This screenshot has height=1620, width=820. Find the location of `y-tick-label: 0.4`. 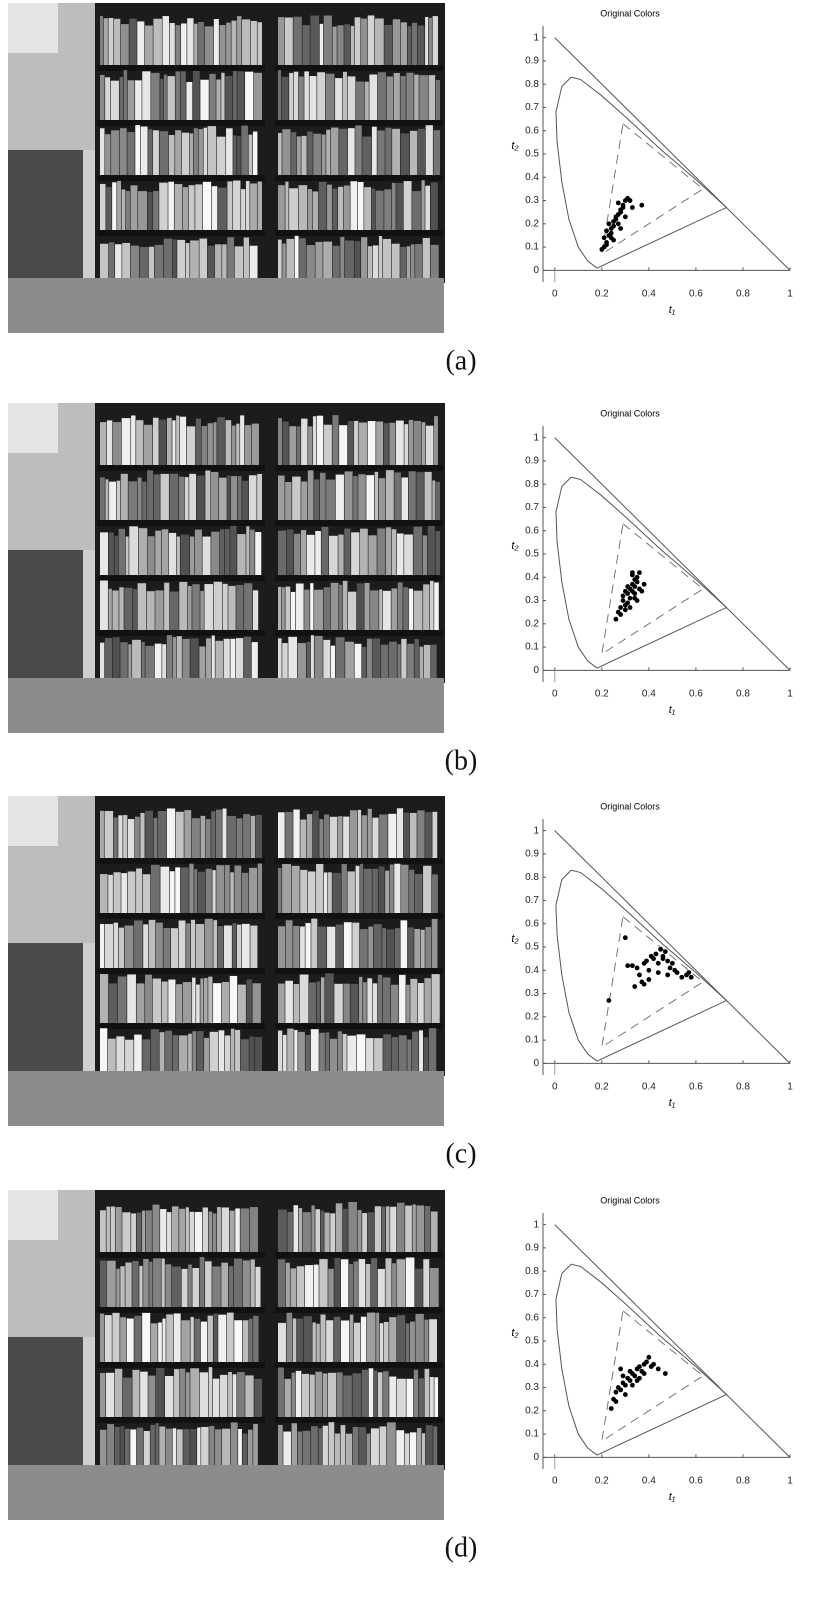

y-tick-label: 0.4 is located at coordinates (532, 970).